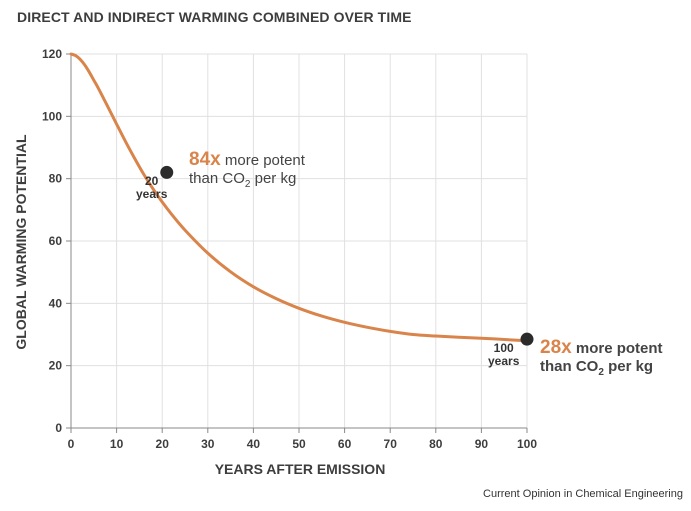 Image resolution: width=691 pixels, height=511 pixels. What do you see at coordinates (436, 444) in the screenshot?
I see `x-tick-label-80: 80` at bounding box center [436, 444].